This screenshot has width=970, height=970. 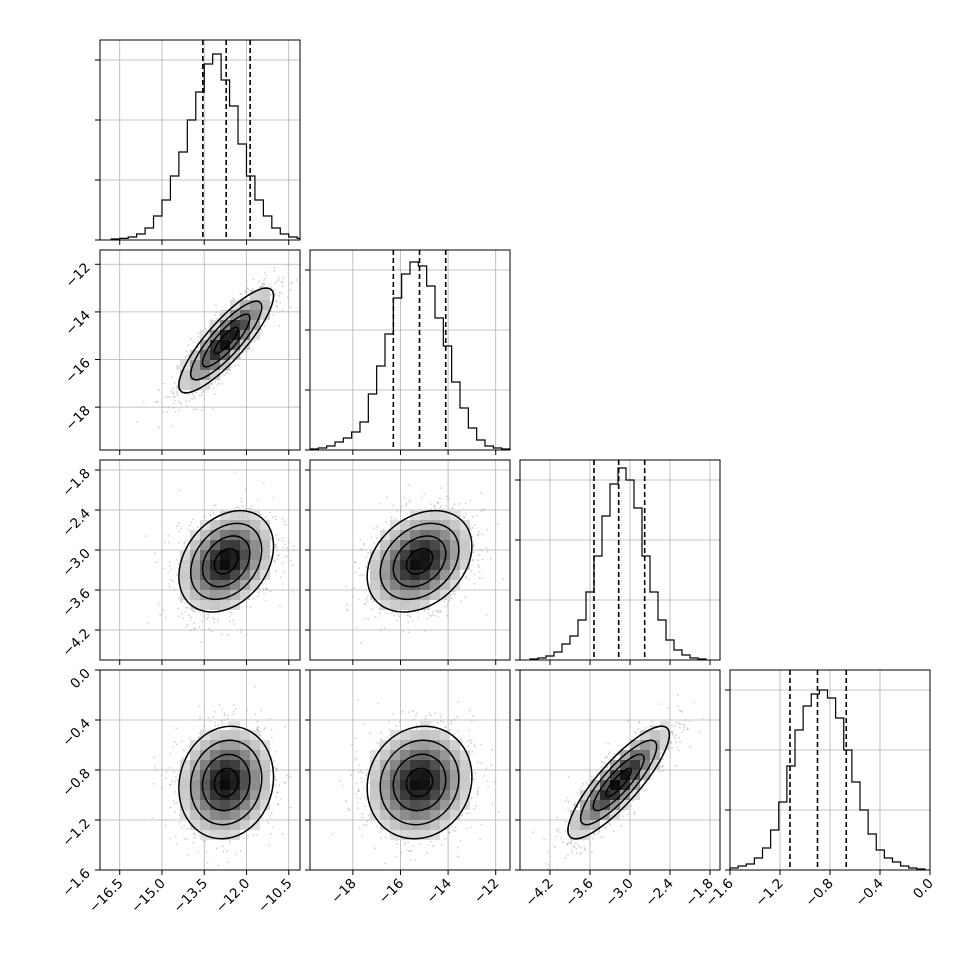 I want to click on x-tick-label: −12.0, so click(x=233, y=896).